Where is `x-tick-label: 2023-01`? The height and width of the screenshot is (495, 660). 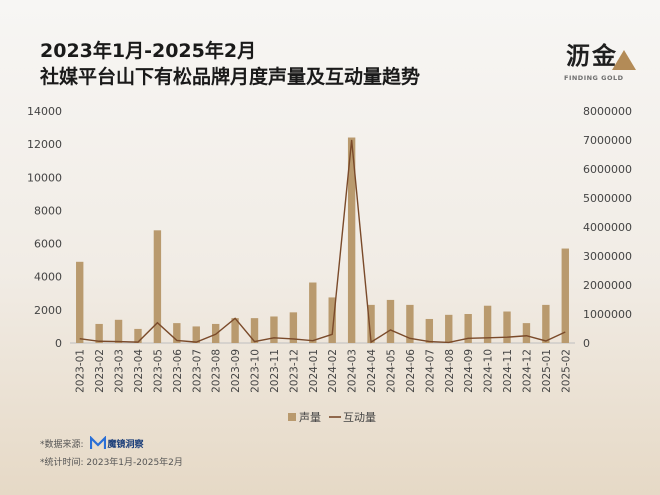 x-tick-label: 2023-01 is located at coordinates (81, 371).